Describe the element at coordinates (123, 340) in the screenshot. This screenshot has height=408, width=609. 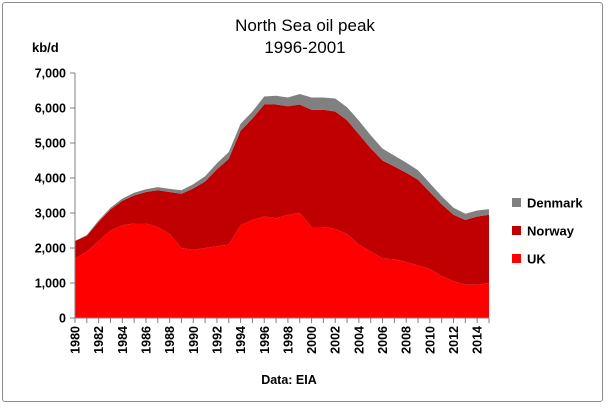
I see `x-tick-label: 1984` at that location.